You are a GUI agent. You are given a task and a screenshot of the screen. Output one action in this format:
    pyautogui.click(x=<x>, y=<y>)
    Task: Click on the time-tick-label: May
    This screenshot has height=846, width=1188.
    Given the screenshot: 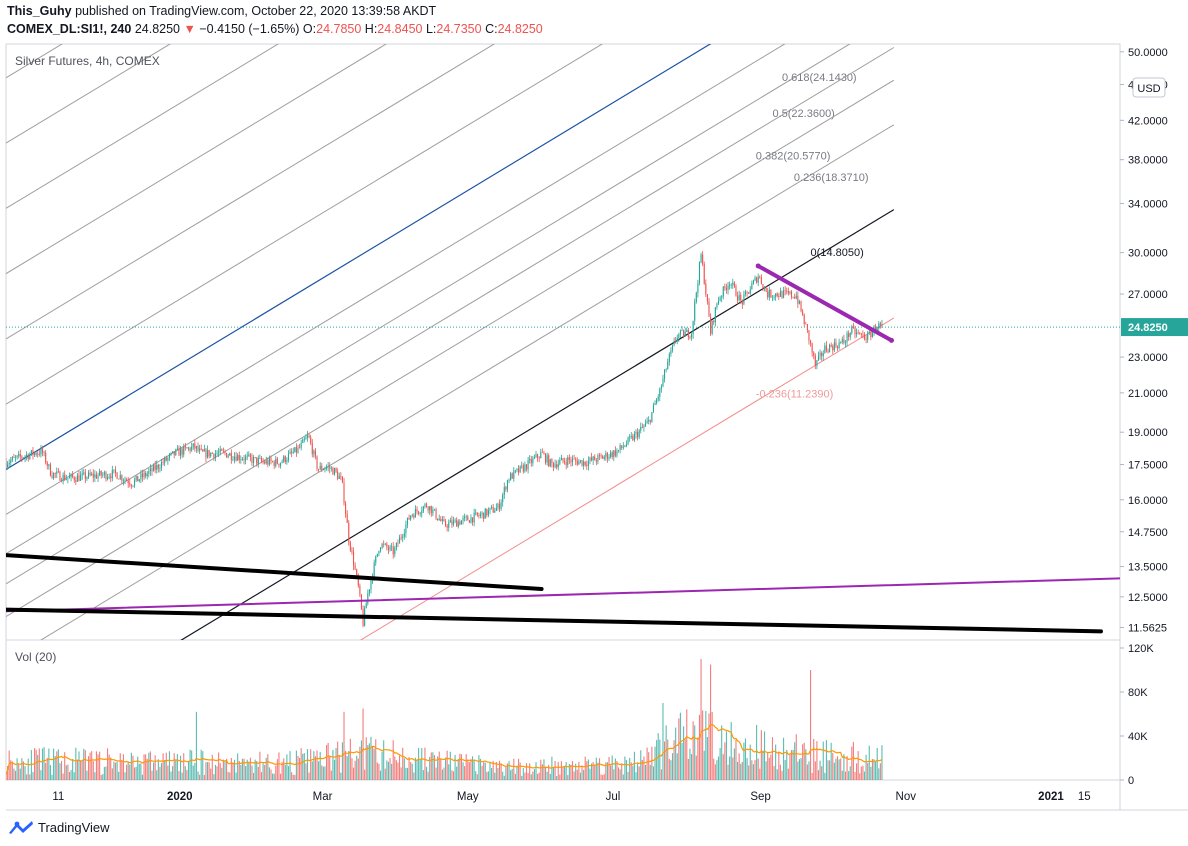 What is the action you would take?
    pyautogui.click(x=468, y=797)
    